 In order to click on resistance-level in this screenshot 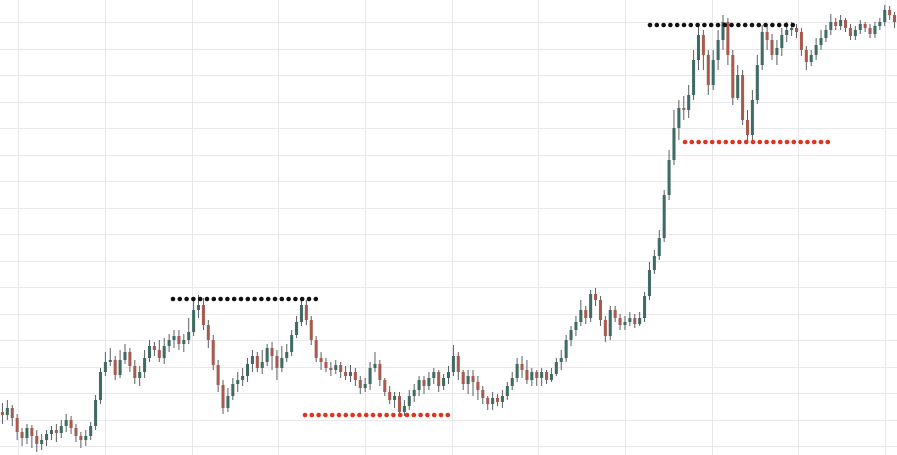, I will do `click(721, 25)`.